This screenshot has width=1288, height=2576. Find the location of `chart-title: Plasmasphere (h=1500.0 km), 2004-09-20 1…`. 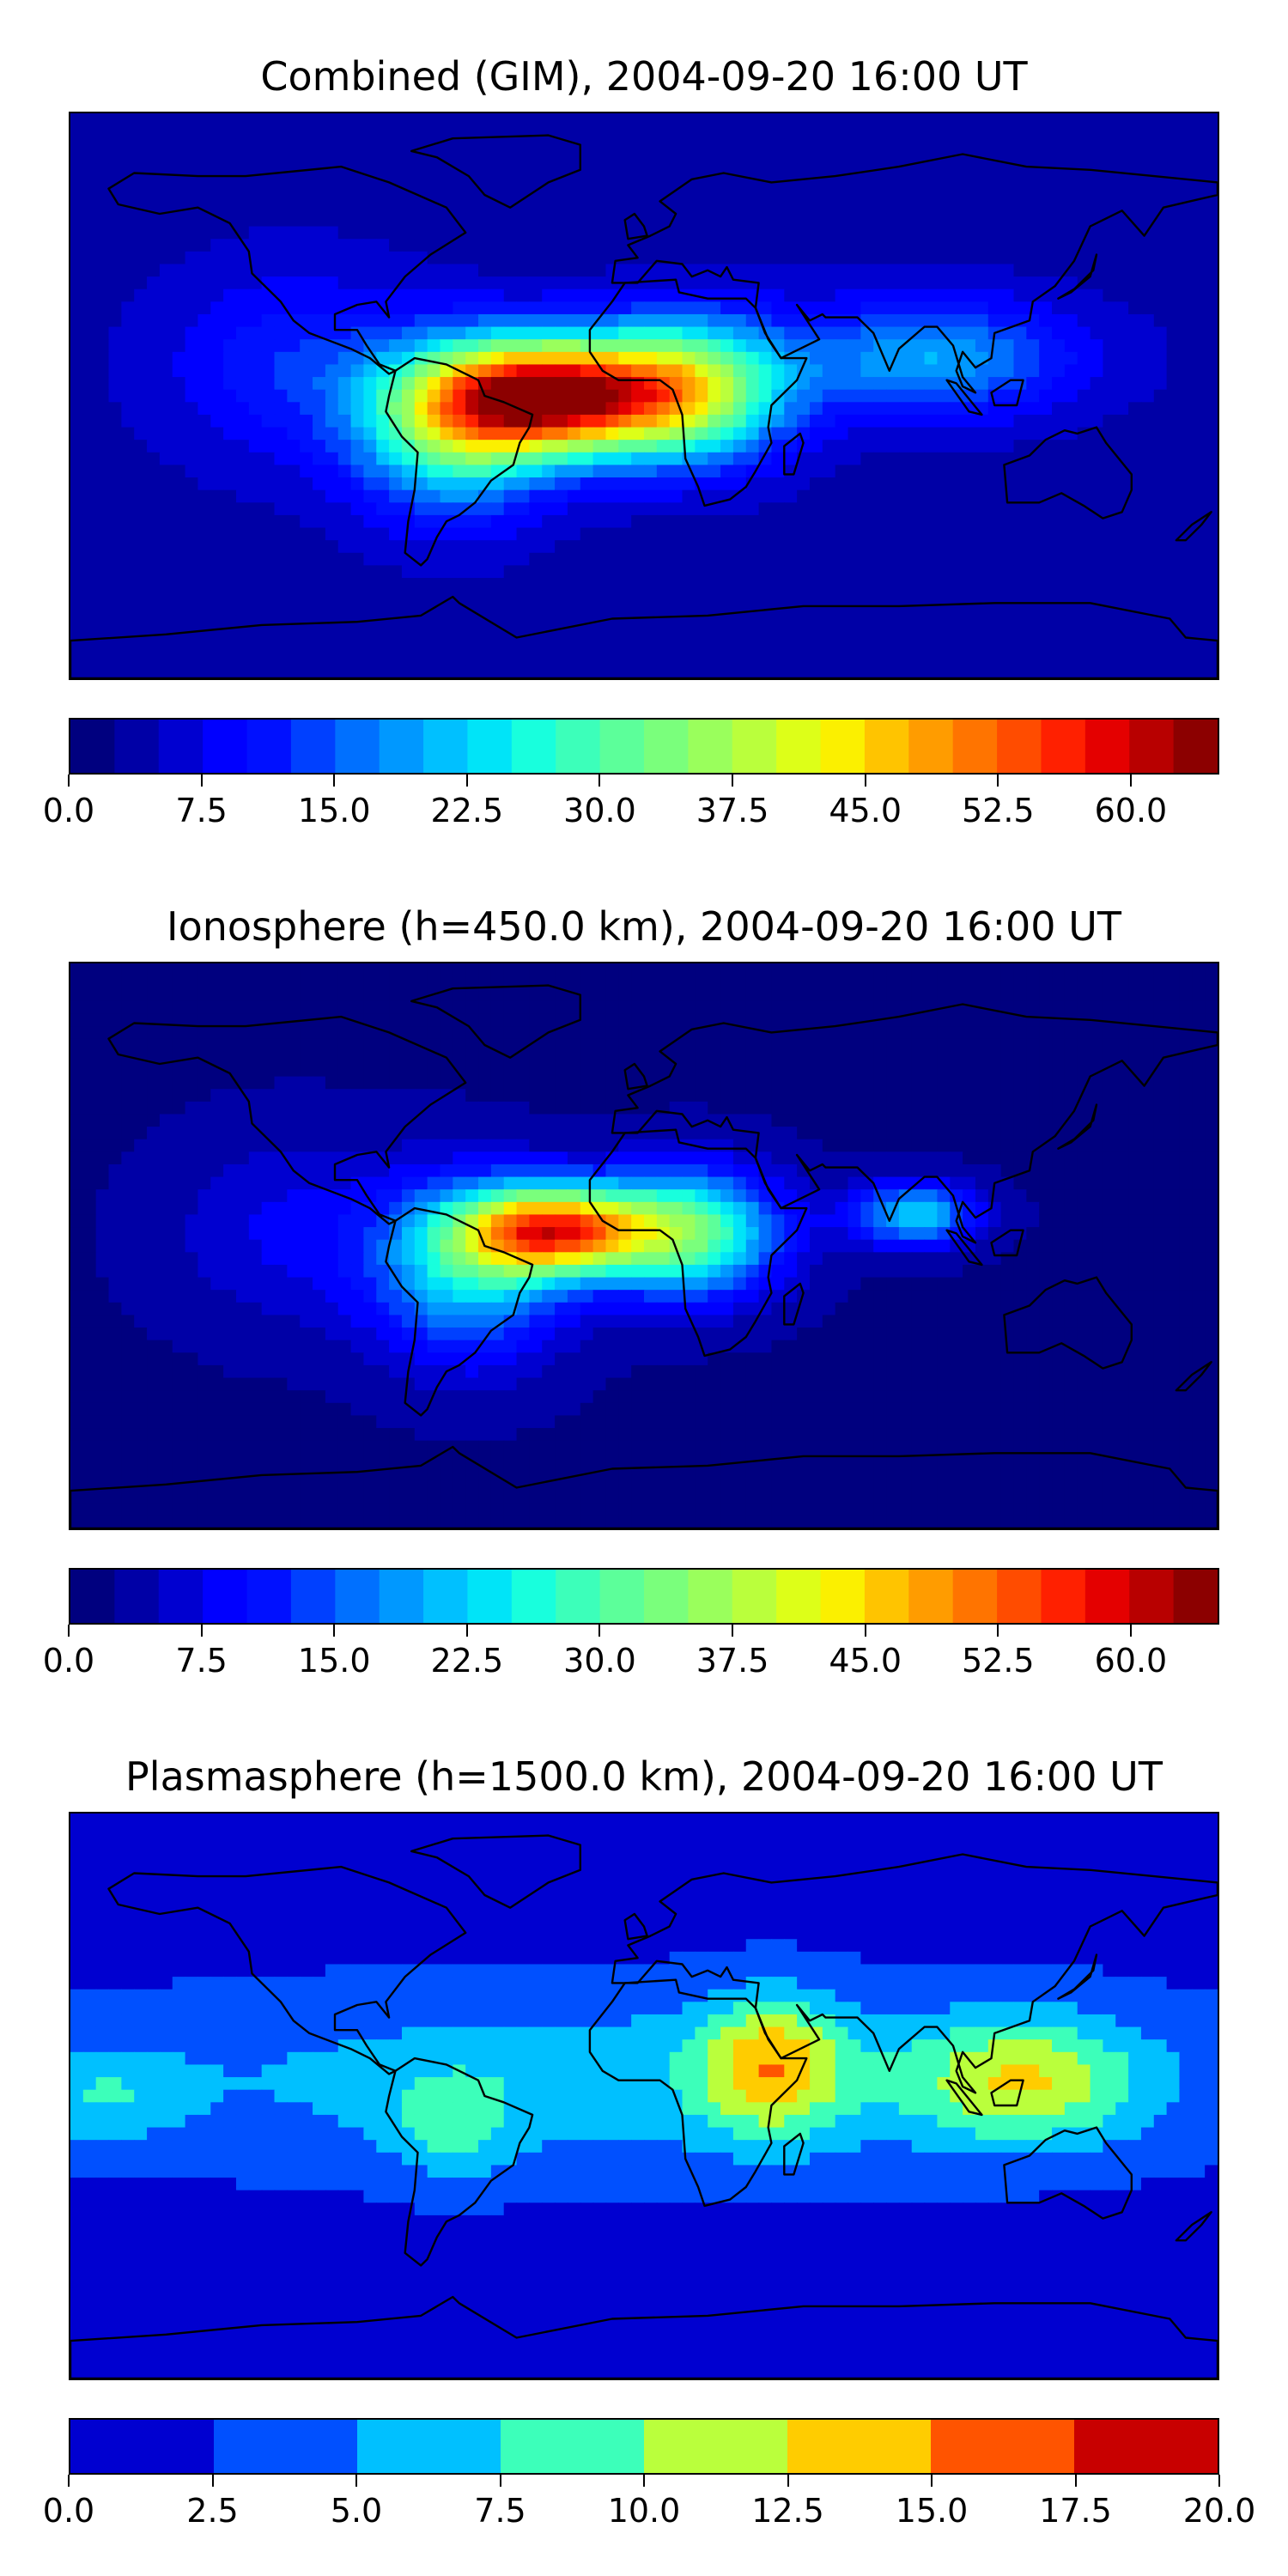

chart-title: Plasmasphere (h=1500.0 km), 2004-09-20 1… is located at coordinates (644, 1777).